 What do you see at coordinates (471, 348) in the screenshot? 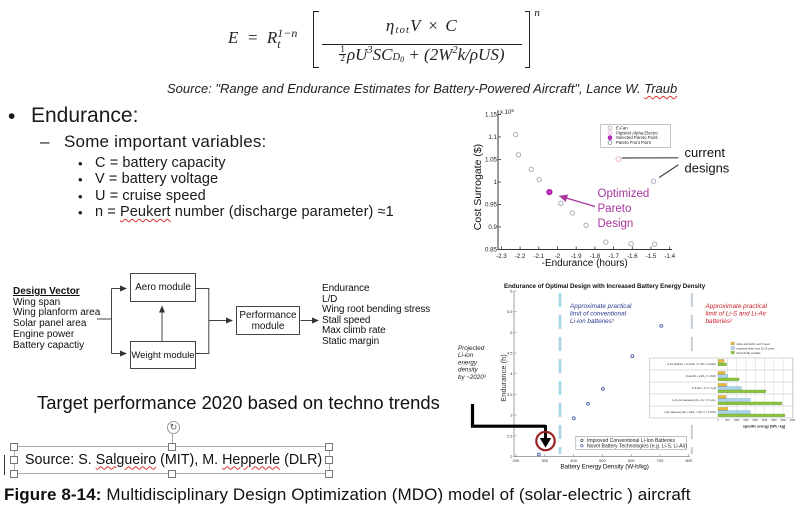
I see `svg-text: Projected` at bounding box center [471, 348].